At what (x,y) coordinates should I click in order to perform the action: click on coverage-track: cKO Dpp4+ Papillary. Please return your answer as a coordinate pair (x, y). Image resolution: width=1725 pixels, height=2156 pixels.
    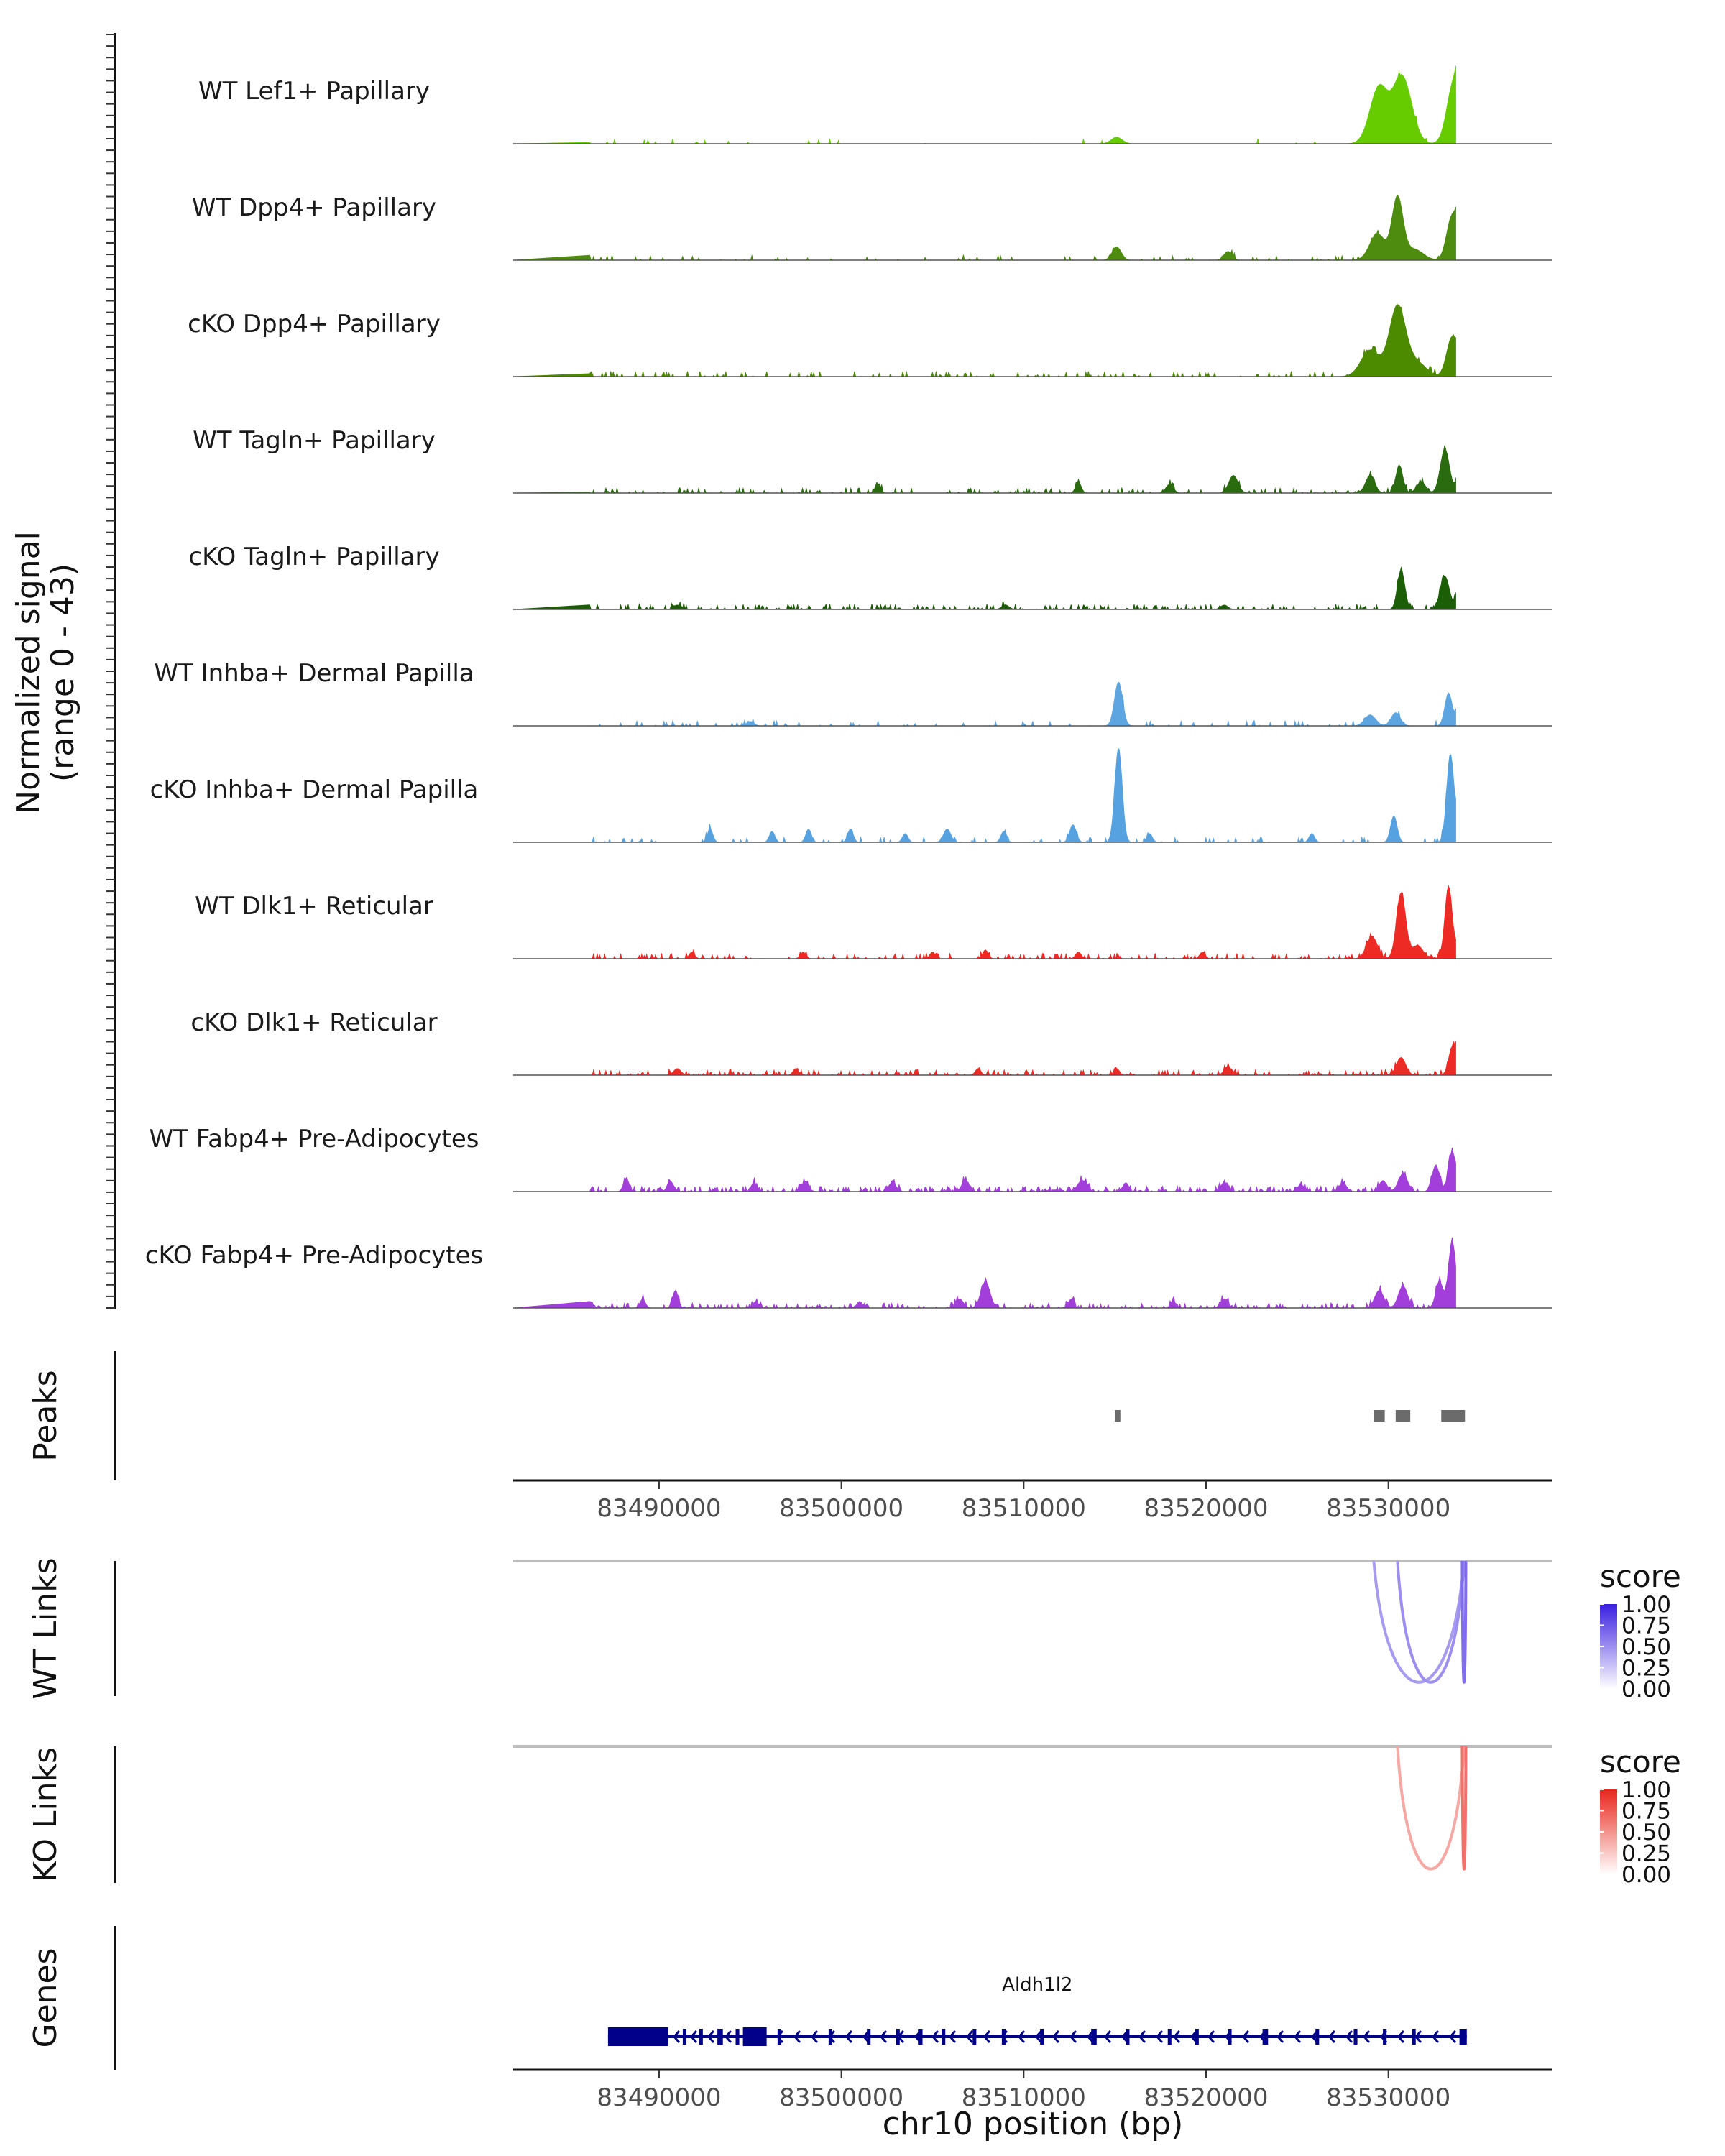
    Looking at the image, I should click on (870, 341).